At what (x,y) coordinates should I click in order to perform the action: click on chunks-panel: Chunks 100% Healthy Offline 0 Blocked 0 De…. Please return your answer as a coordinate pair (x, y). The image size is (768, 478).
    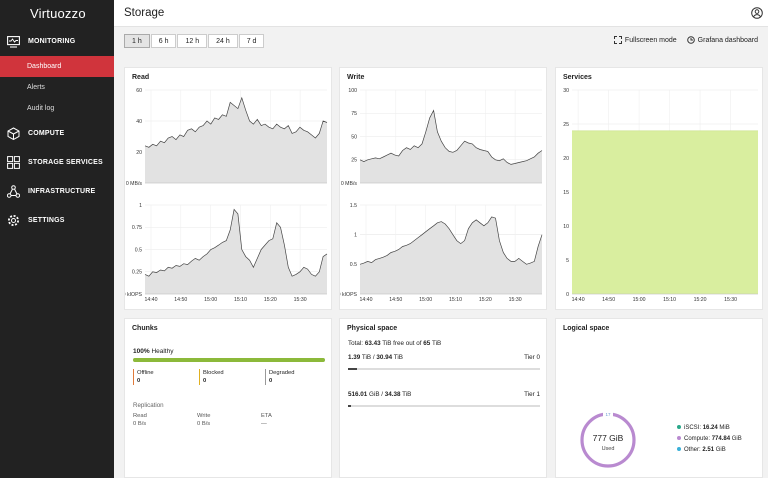
    Looking at the image, I should click on (228, 398).